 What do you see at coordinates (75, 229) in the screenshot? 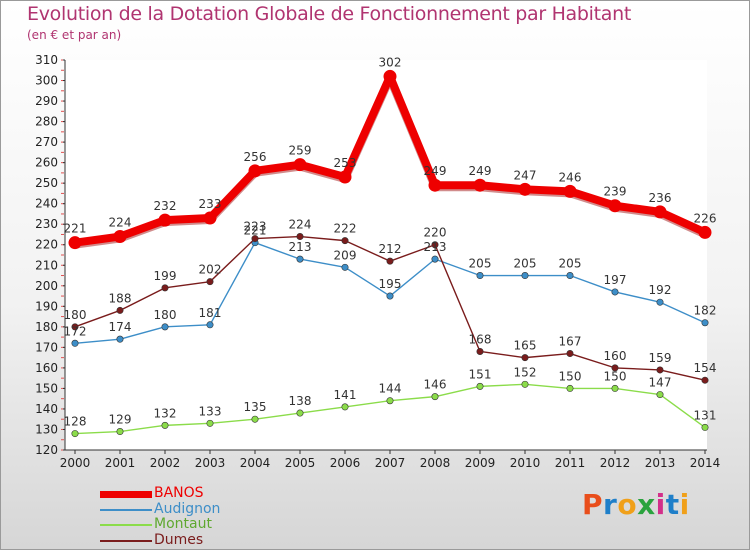
I see `data-label: 221` at bounding box center [75, 229].